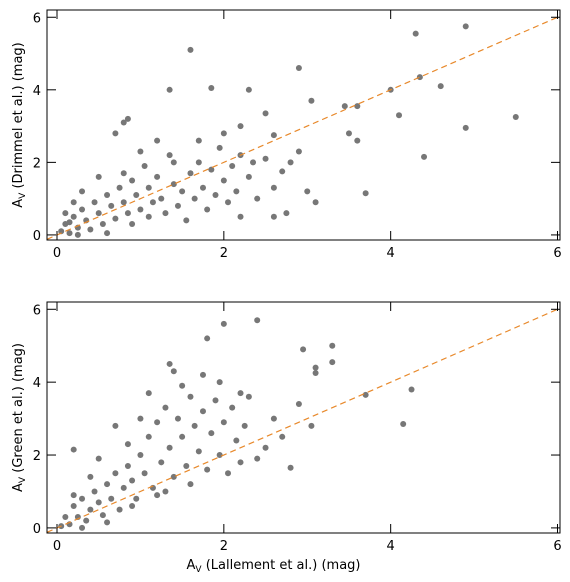  What do you see at coordinates (281, 565) in the screenshot?
I see `label-rest: (Lallement et al.) (mag)` at bounding box center [281, 565].